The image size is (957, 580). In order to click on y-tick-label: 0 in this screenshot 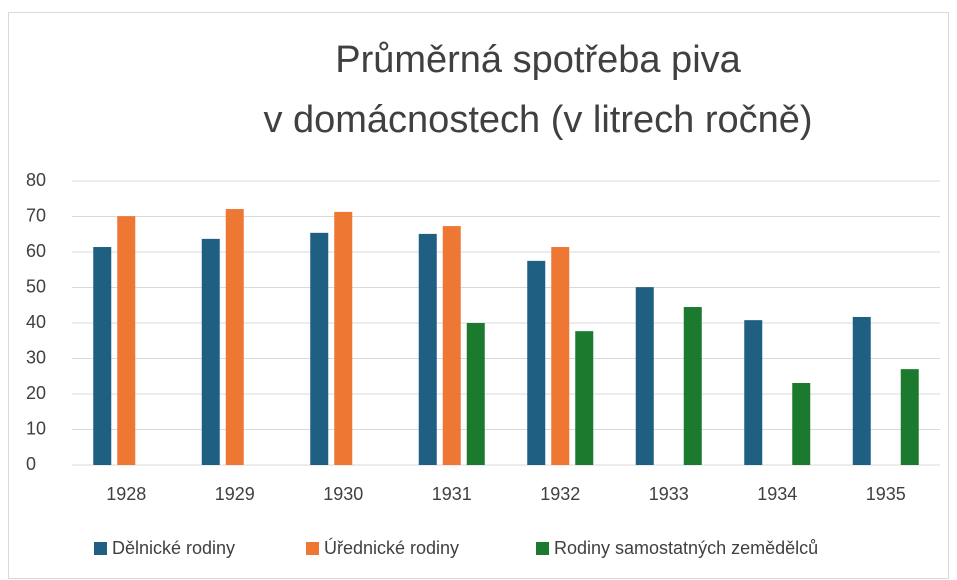, I will do `click(31, 464)`.